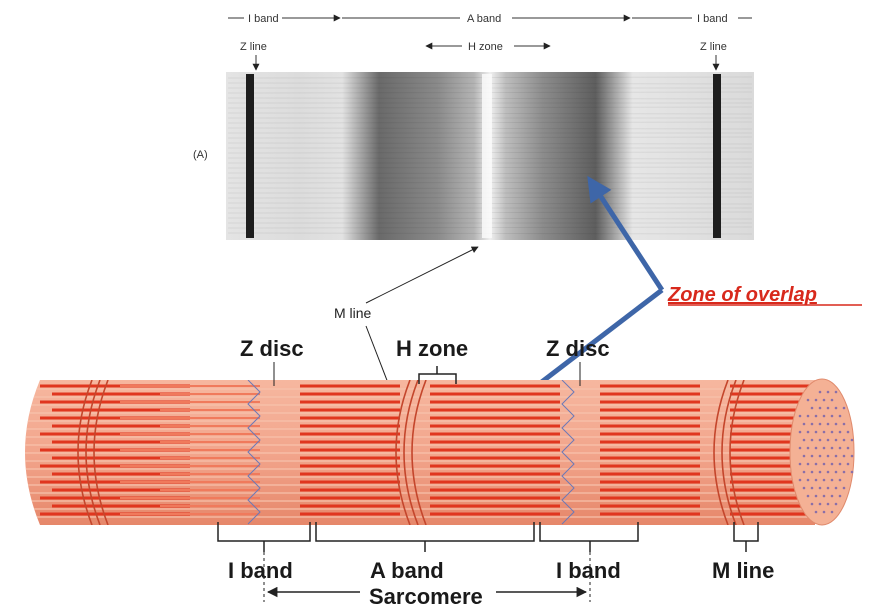 The image size is (871, 612). Describe the element at coordinates (578, 348) in the screenshot. I see `z-disc-right-label: Z disc` at that location.